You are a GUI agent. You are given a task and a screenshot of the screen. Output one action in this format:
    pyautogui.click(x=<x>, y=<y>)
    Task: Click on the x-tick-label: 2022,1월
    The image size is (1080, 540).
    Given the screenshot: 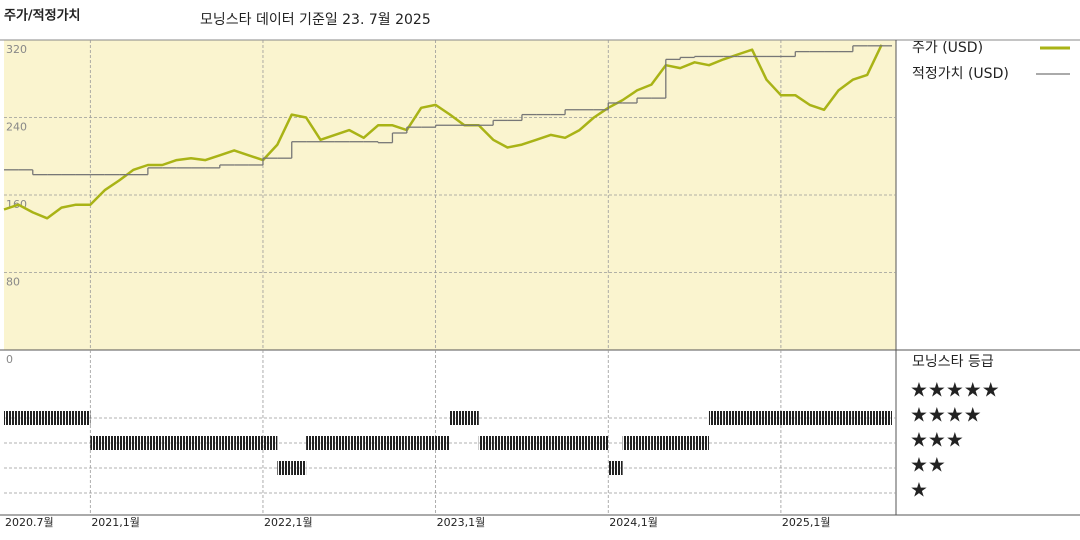 What is the action you would take?
    pyautogui.click(x=288, y=522)
    